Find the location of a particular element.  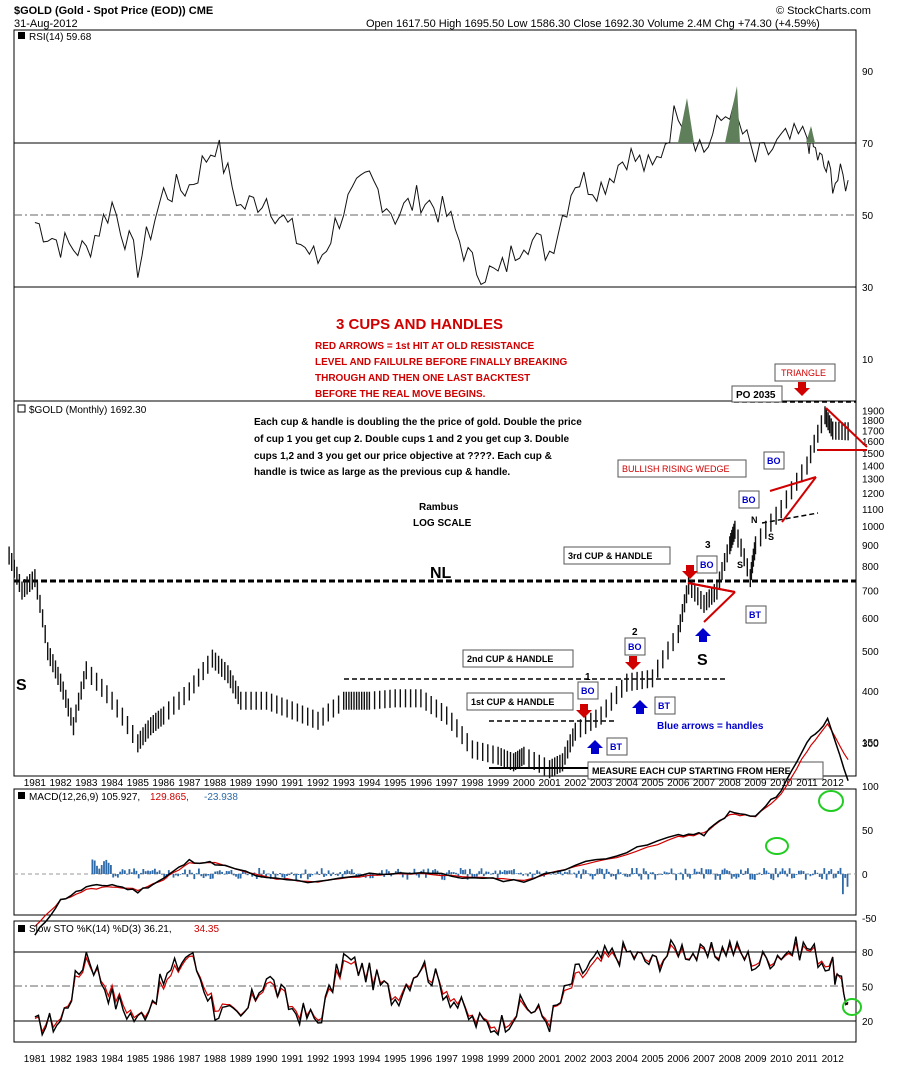

bt-label: BT is located at coordinates (616, 747).